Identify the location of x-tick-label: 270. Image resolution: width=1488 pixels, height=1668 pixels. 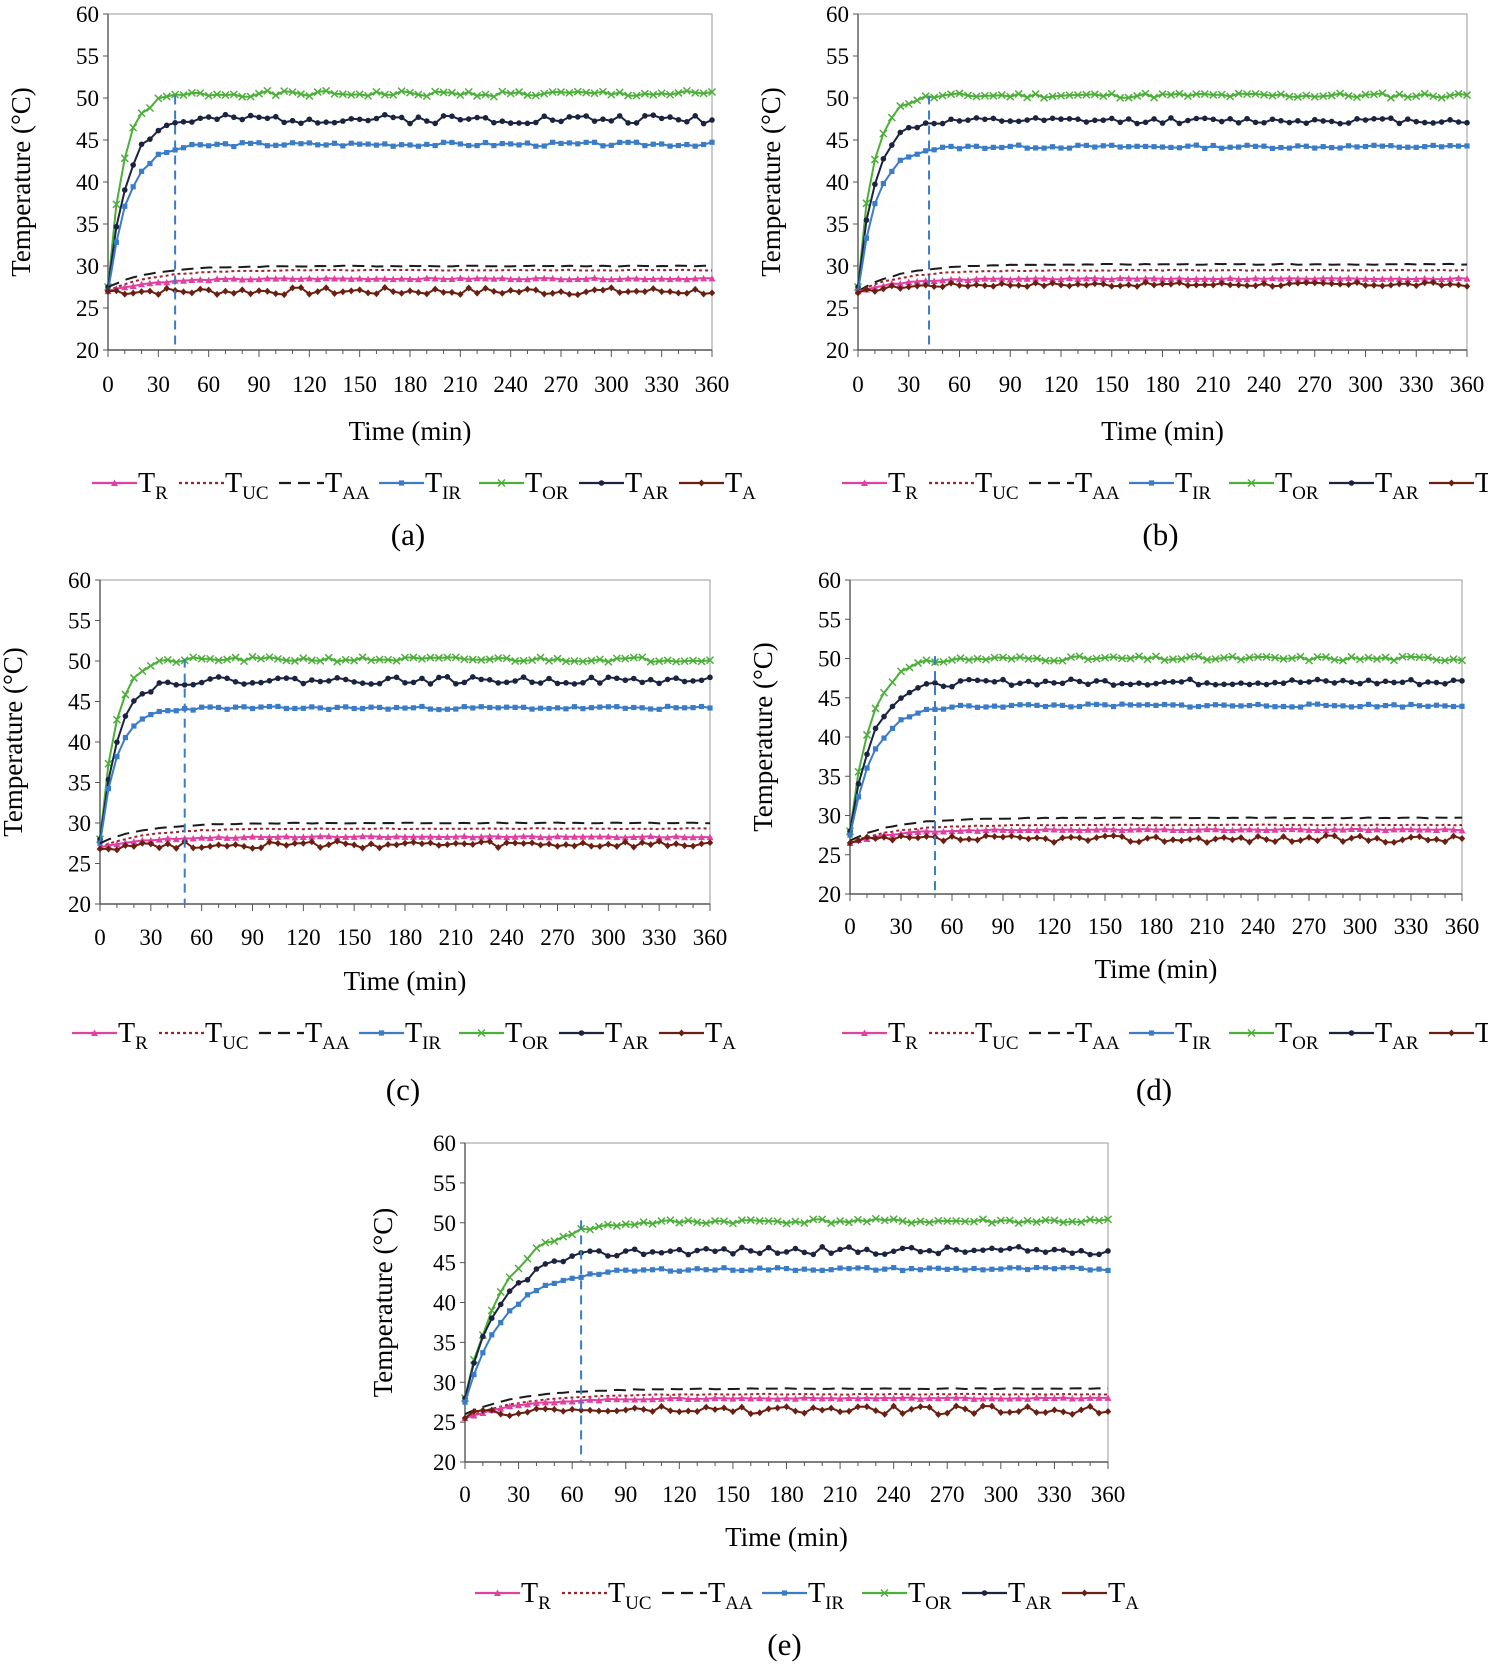
(561, 384).